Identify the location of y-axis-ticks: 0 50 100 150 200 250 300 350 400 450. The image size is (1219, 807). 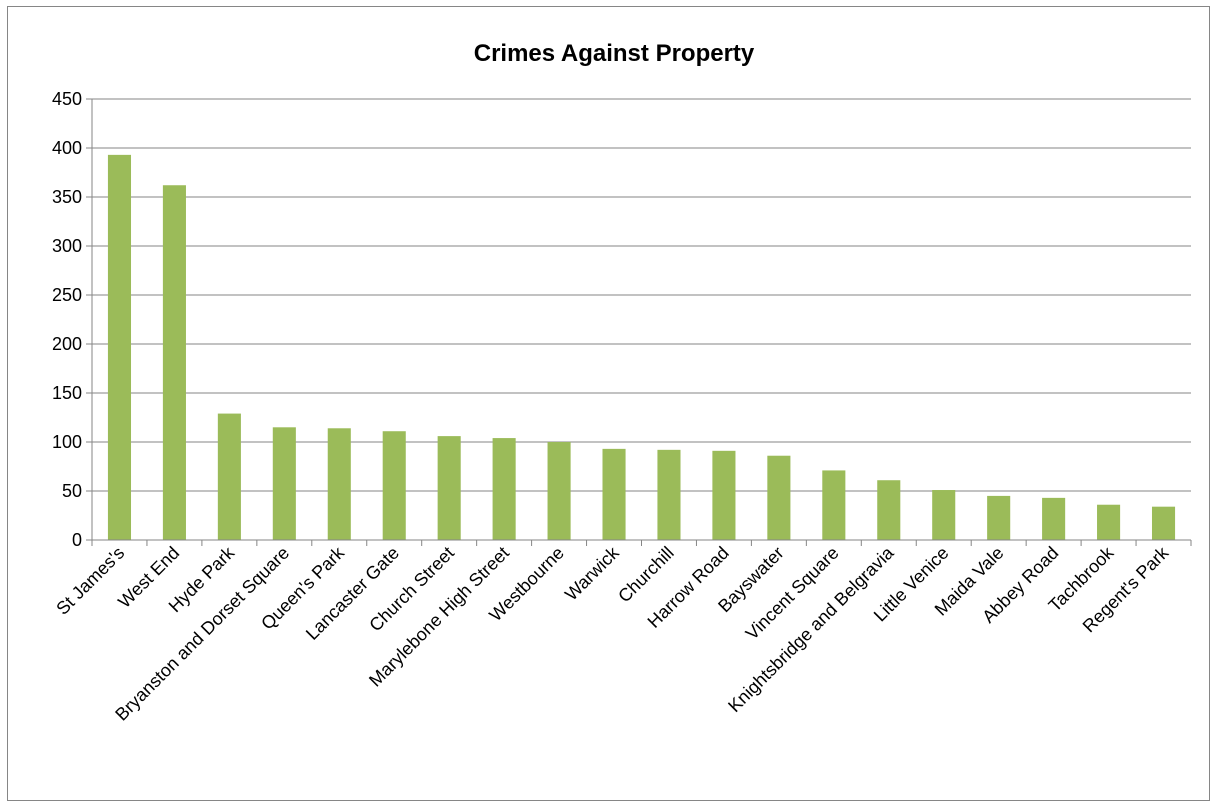
(72, 319).